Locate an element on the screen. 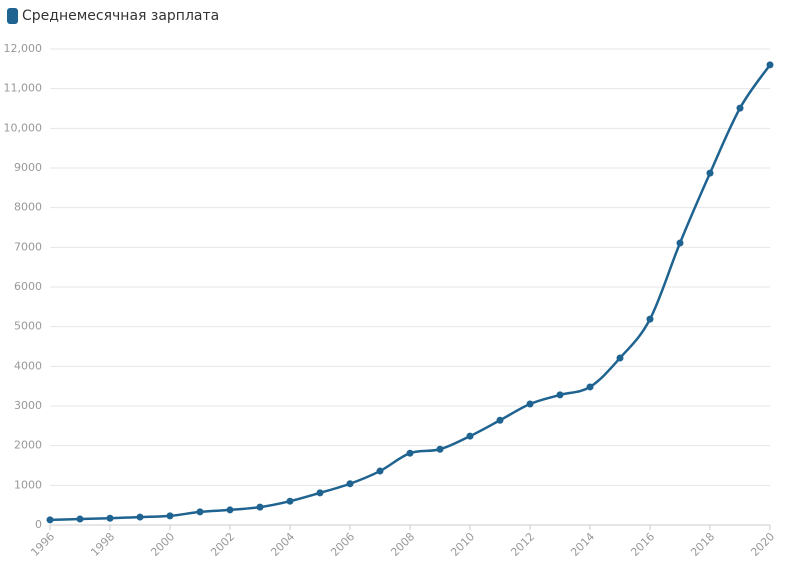  x-tick-label: 2012 is located at coordinates (522, 544).